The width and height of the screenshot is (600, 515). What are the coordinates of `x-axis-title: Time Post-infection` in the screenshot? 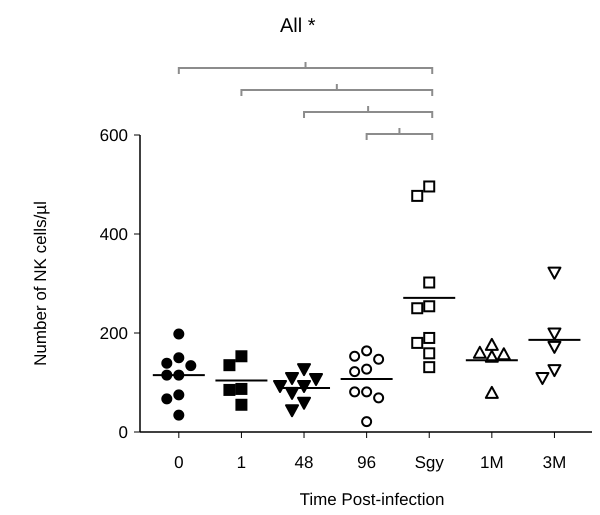 It's located at (372, 499).